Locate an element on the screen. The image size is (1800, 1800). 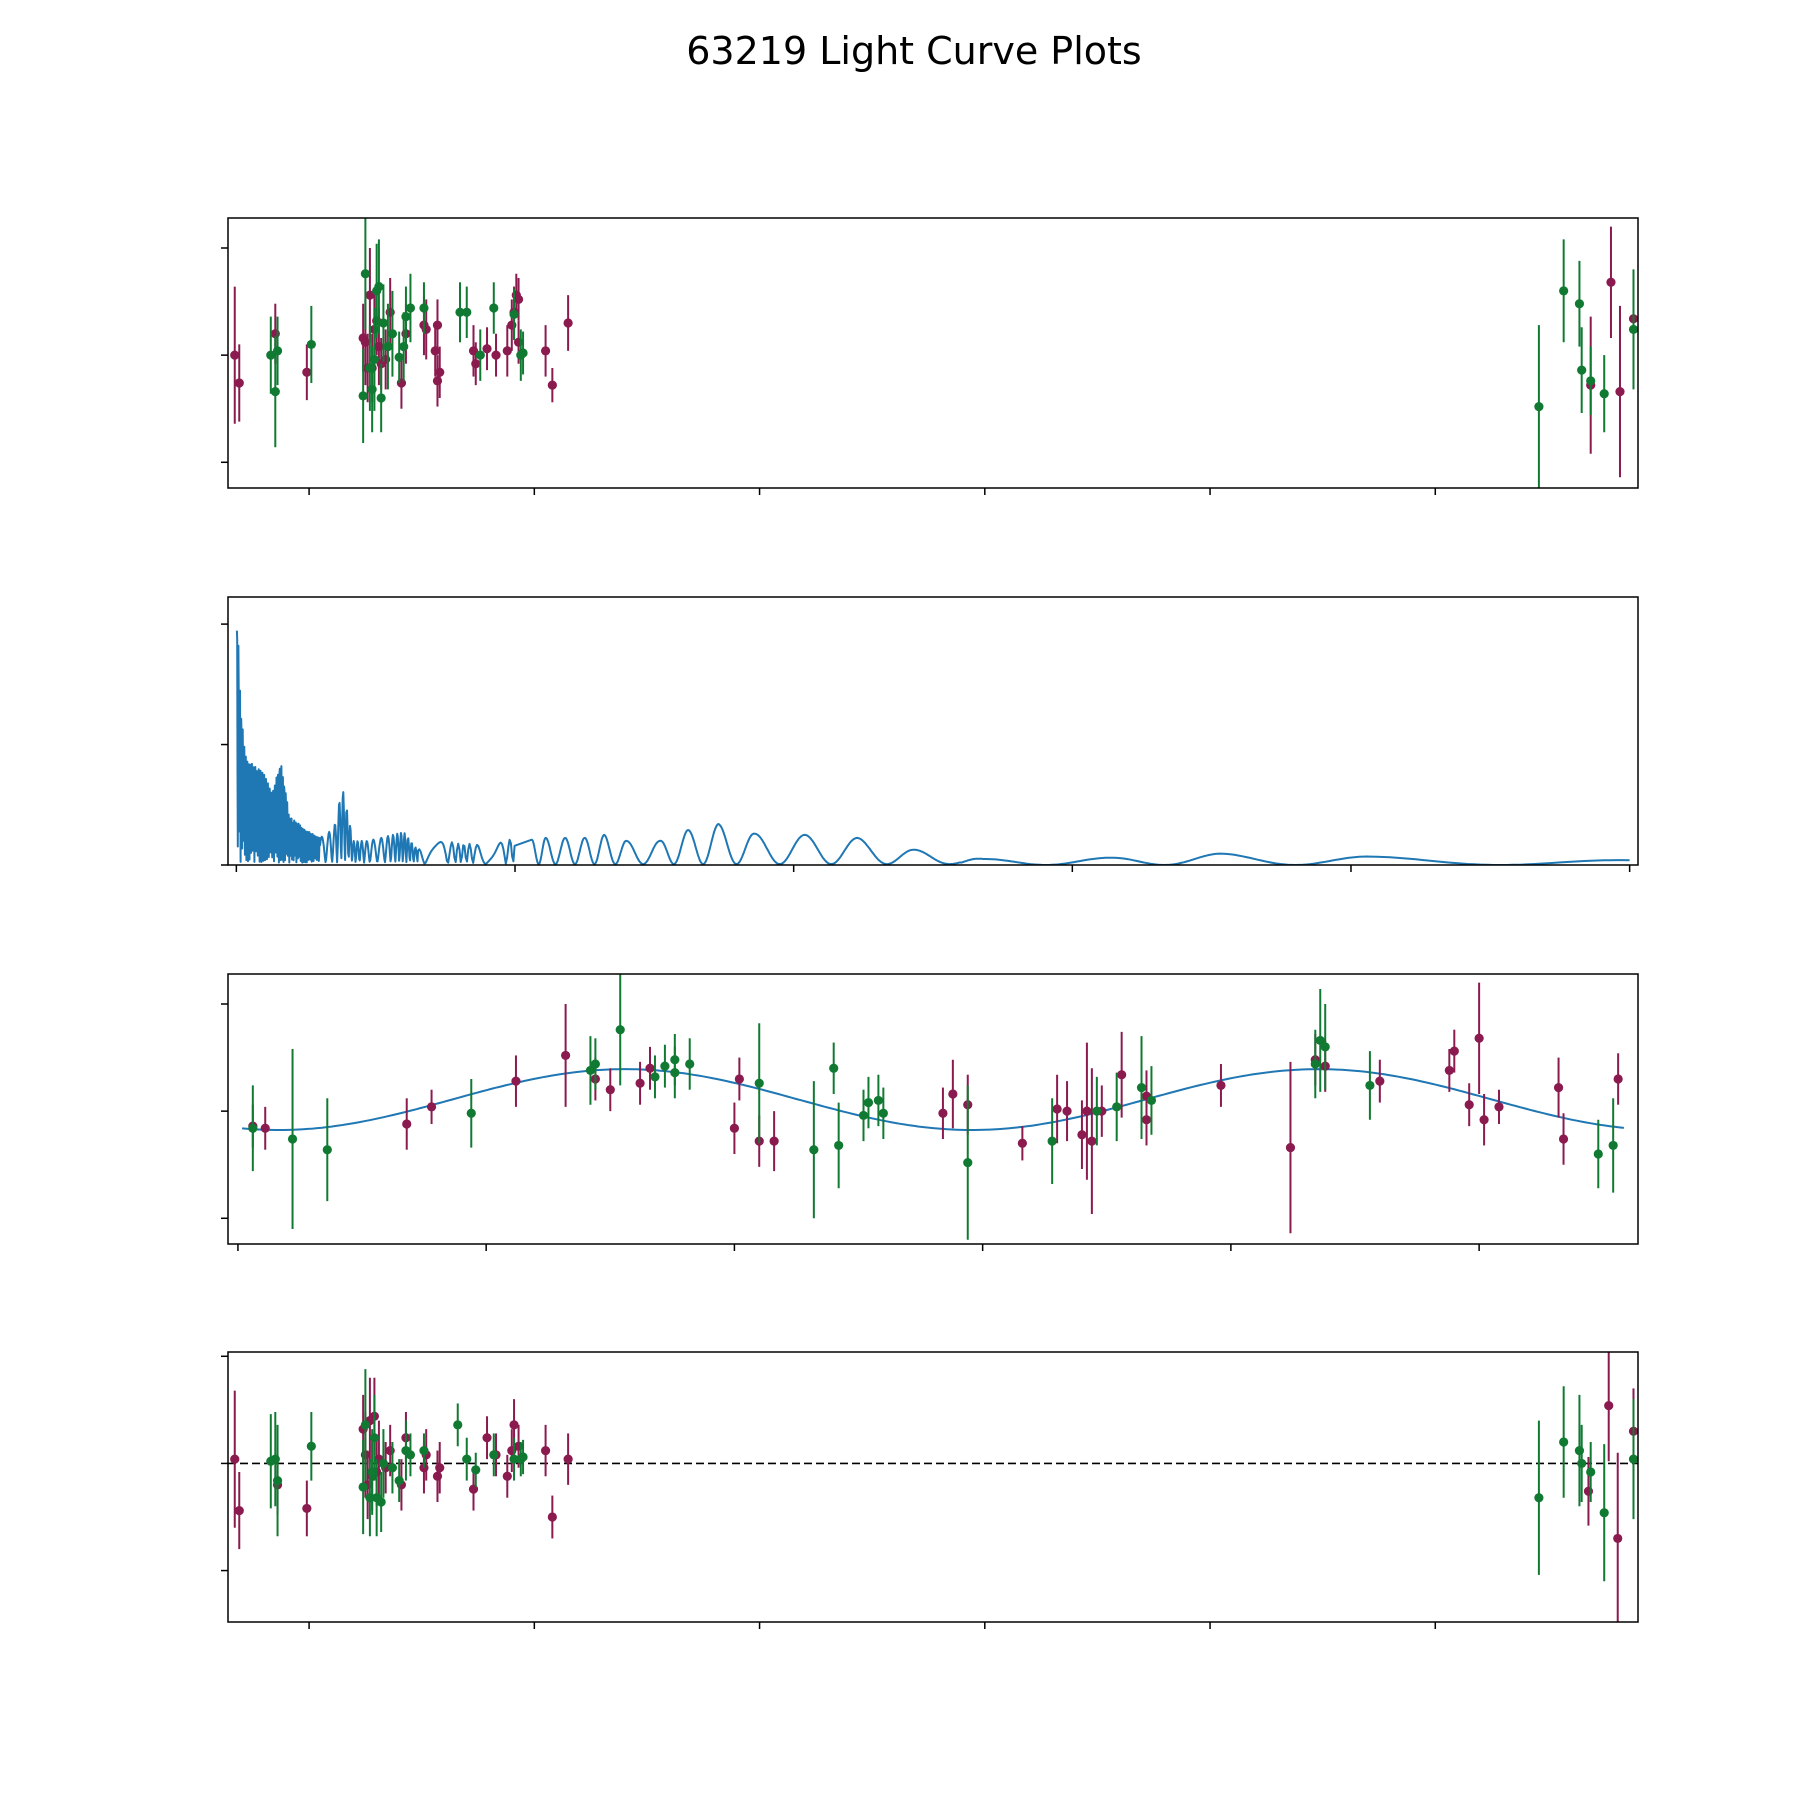
light-curve-panel is located at coordinates (930, 356).